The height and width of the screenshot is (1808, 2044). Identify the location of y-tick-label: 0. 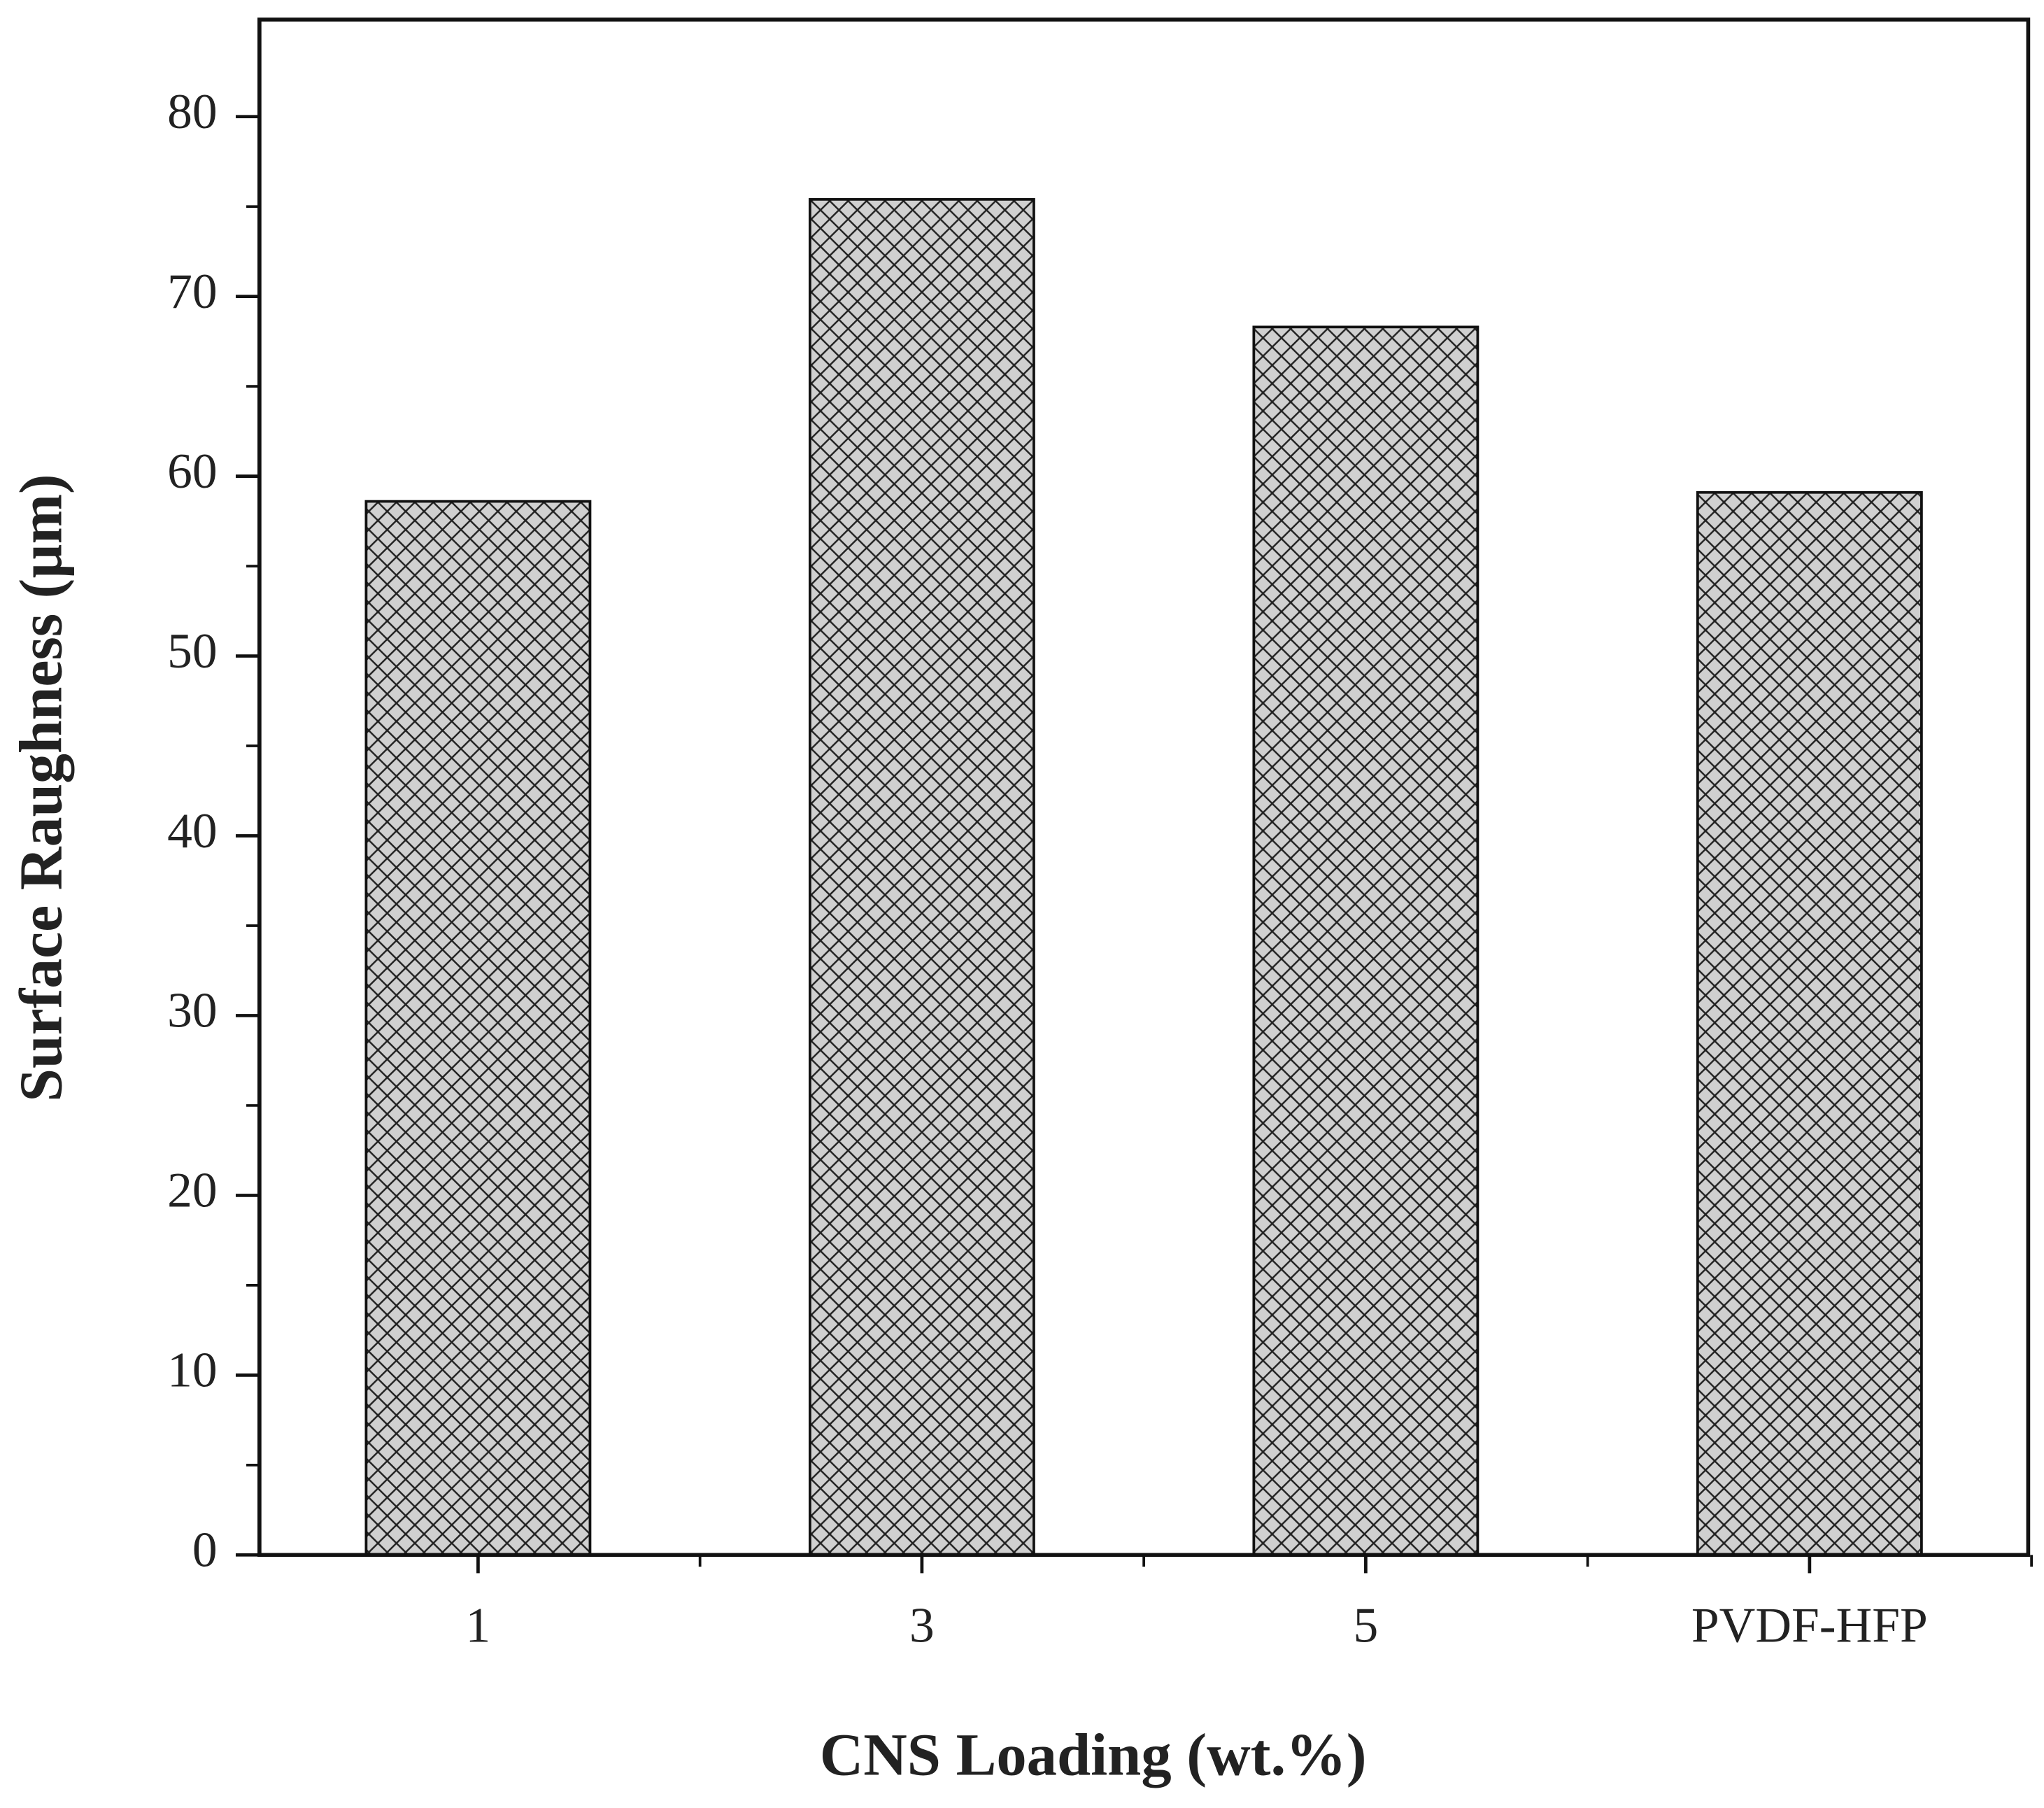
(205, 1550).